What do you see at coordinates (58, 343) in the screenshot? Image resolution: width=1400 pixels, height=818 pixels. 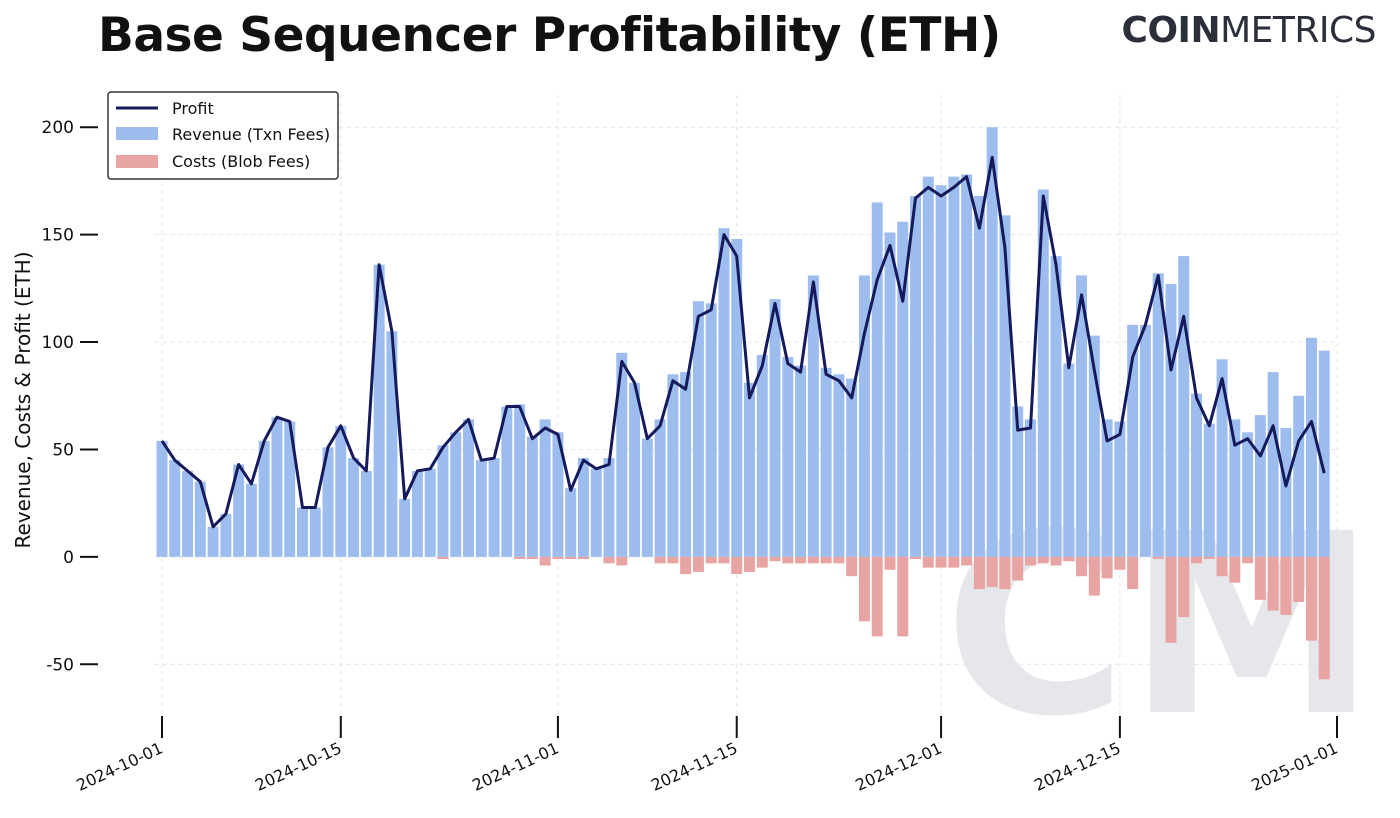 I see `y-tick-label: 100` at bounding box center [58, 343].